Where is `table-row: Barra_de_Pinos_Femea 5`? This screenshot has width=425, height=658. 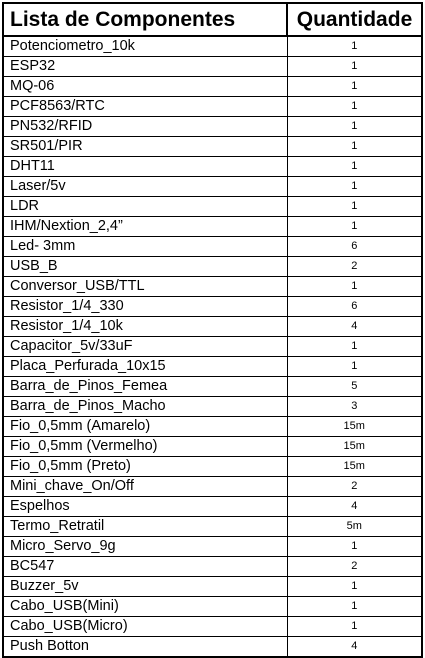
table-row: Barra_de_Pinos_Femea 5 is located at coordinates (212, 386).